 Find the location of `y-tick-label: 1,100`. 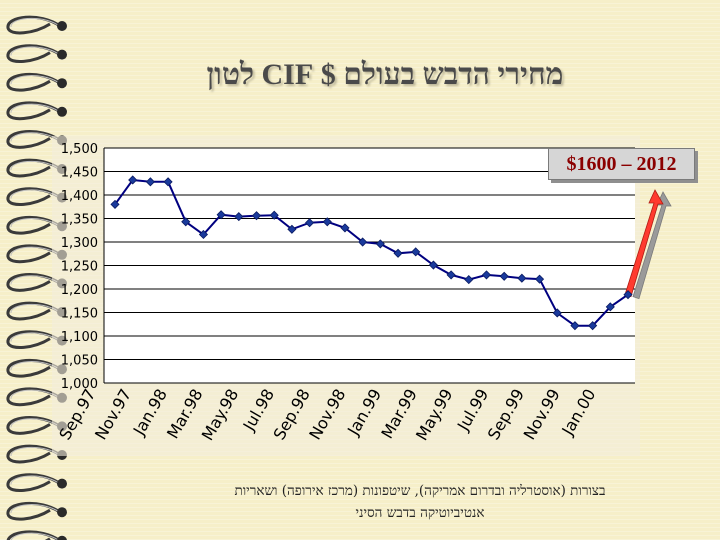

y-tick-label: 1,100 is located at coordinates (79, 337).